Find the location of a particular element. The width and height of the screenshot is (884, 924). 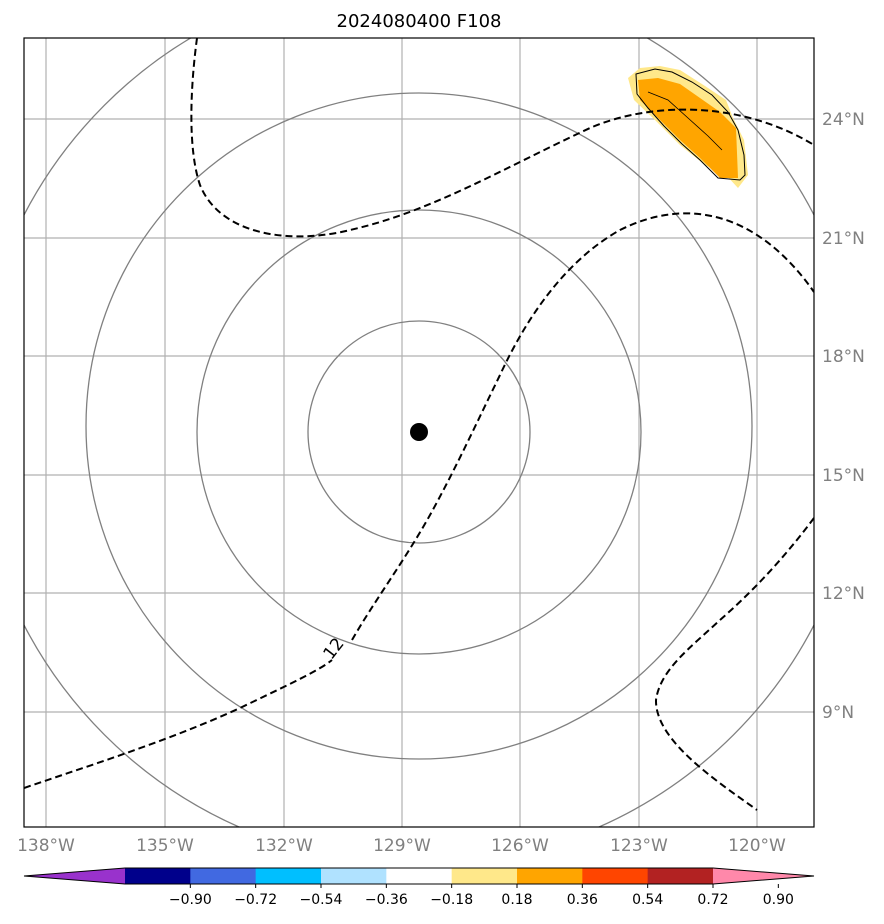

lon-label: 132°W is located at coordinates (284, 846).